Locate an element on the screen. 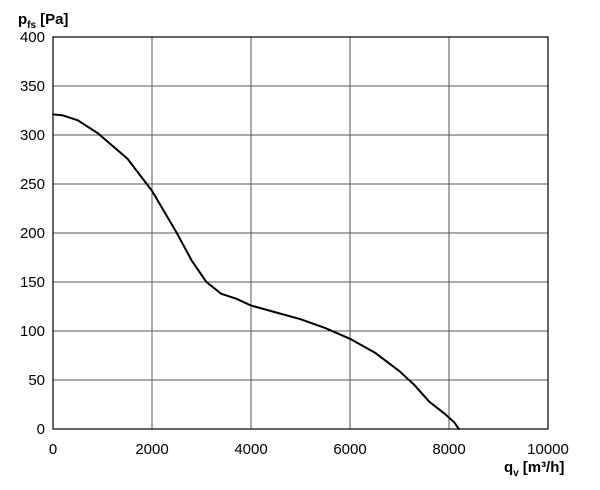 The width and height of the screenshot is (600, 490). y-tick-label: 50 is located at coordinates (36, 380).